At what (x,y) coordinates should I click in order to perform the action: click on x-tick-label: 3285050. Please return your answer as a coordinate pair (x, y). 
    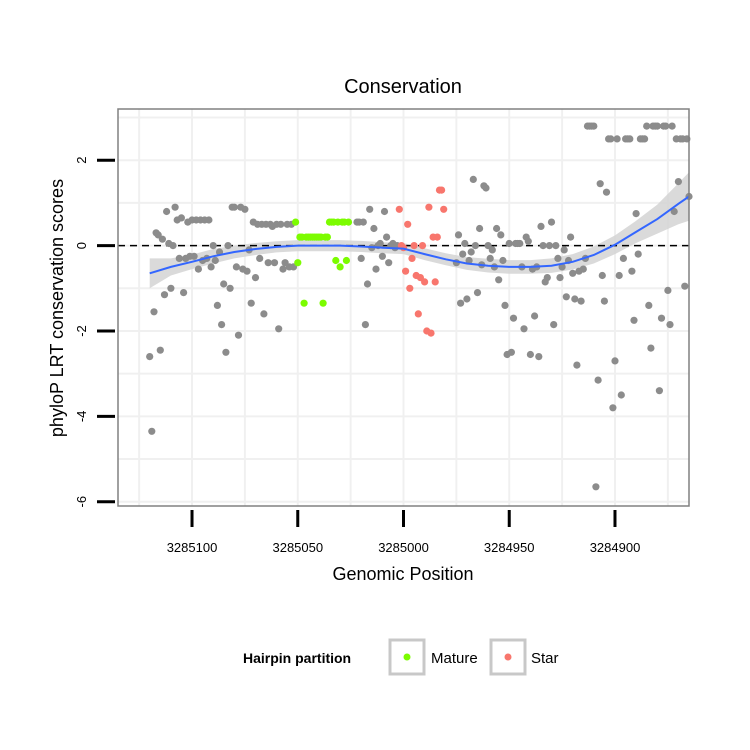
    Looking at the image, I should click on (297, 547).